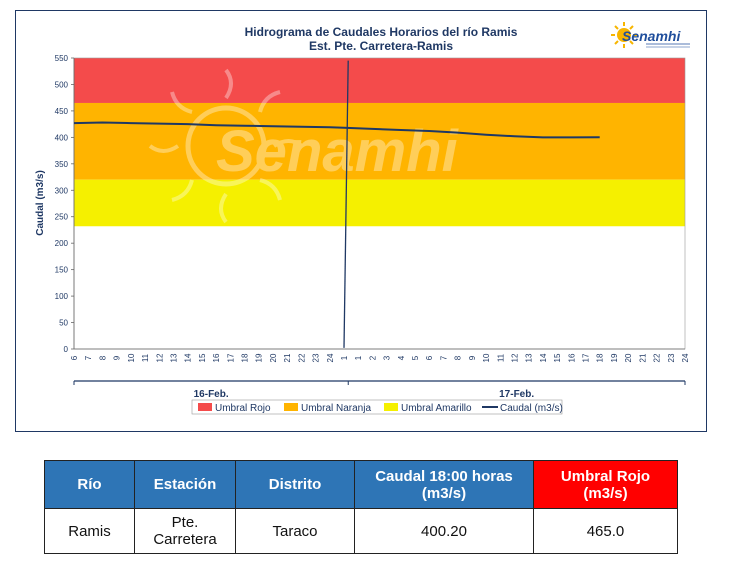 The width and height of the screenshot is (729, 567). Describe the element at coordinates (243, 408) in the screenshot. I see `legend-item-label: Umbral Rojo` at that location.